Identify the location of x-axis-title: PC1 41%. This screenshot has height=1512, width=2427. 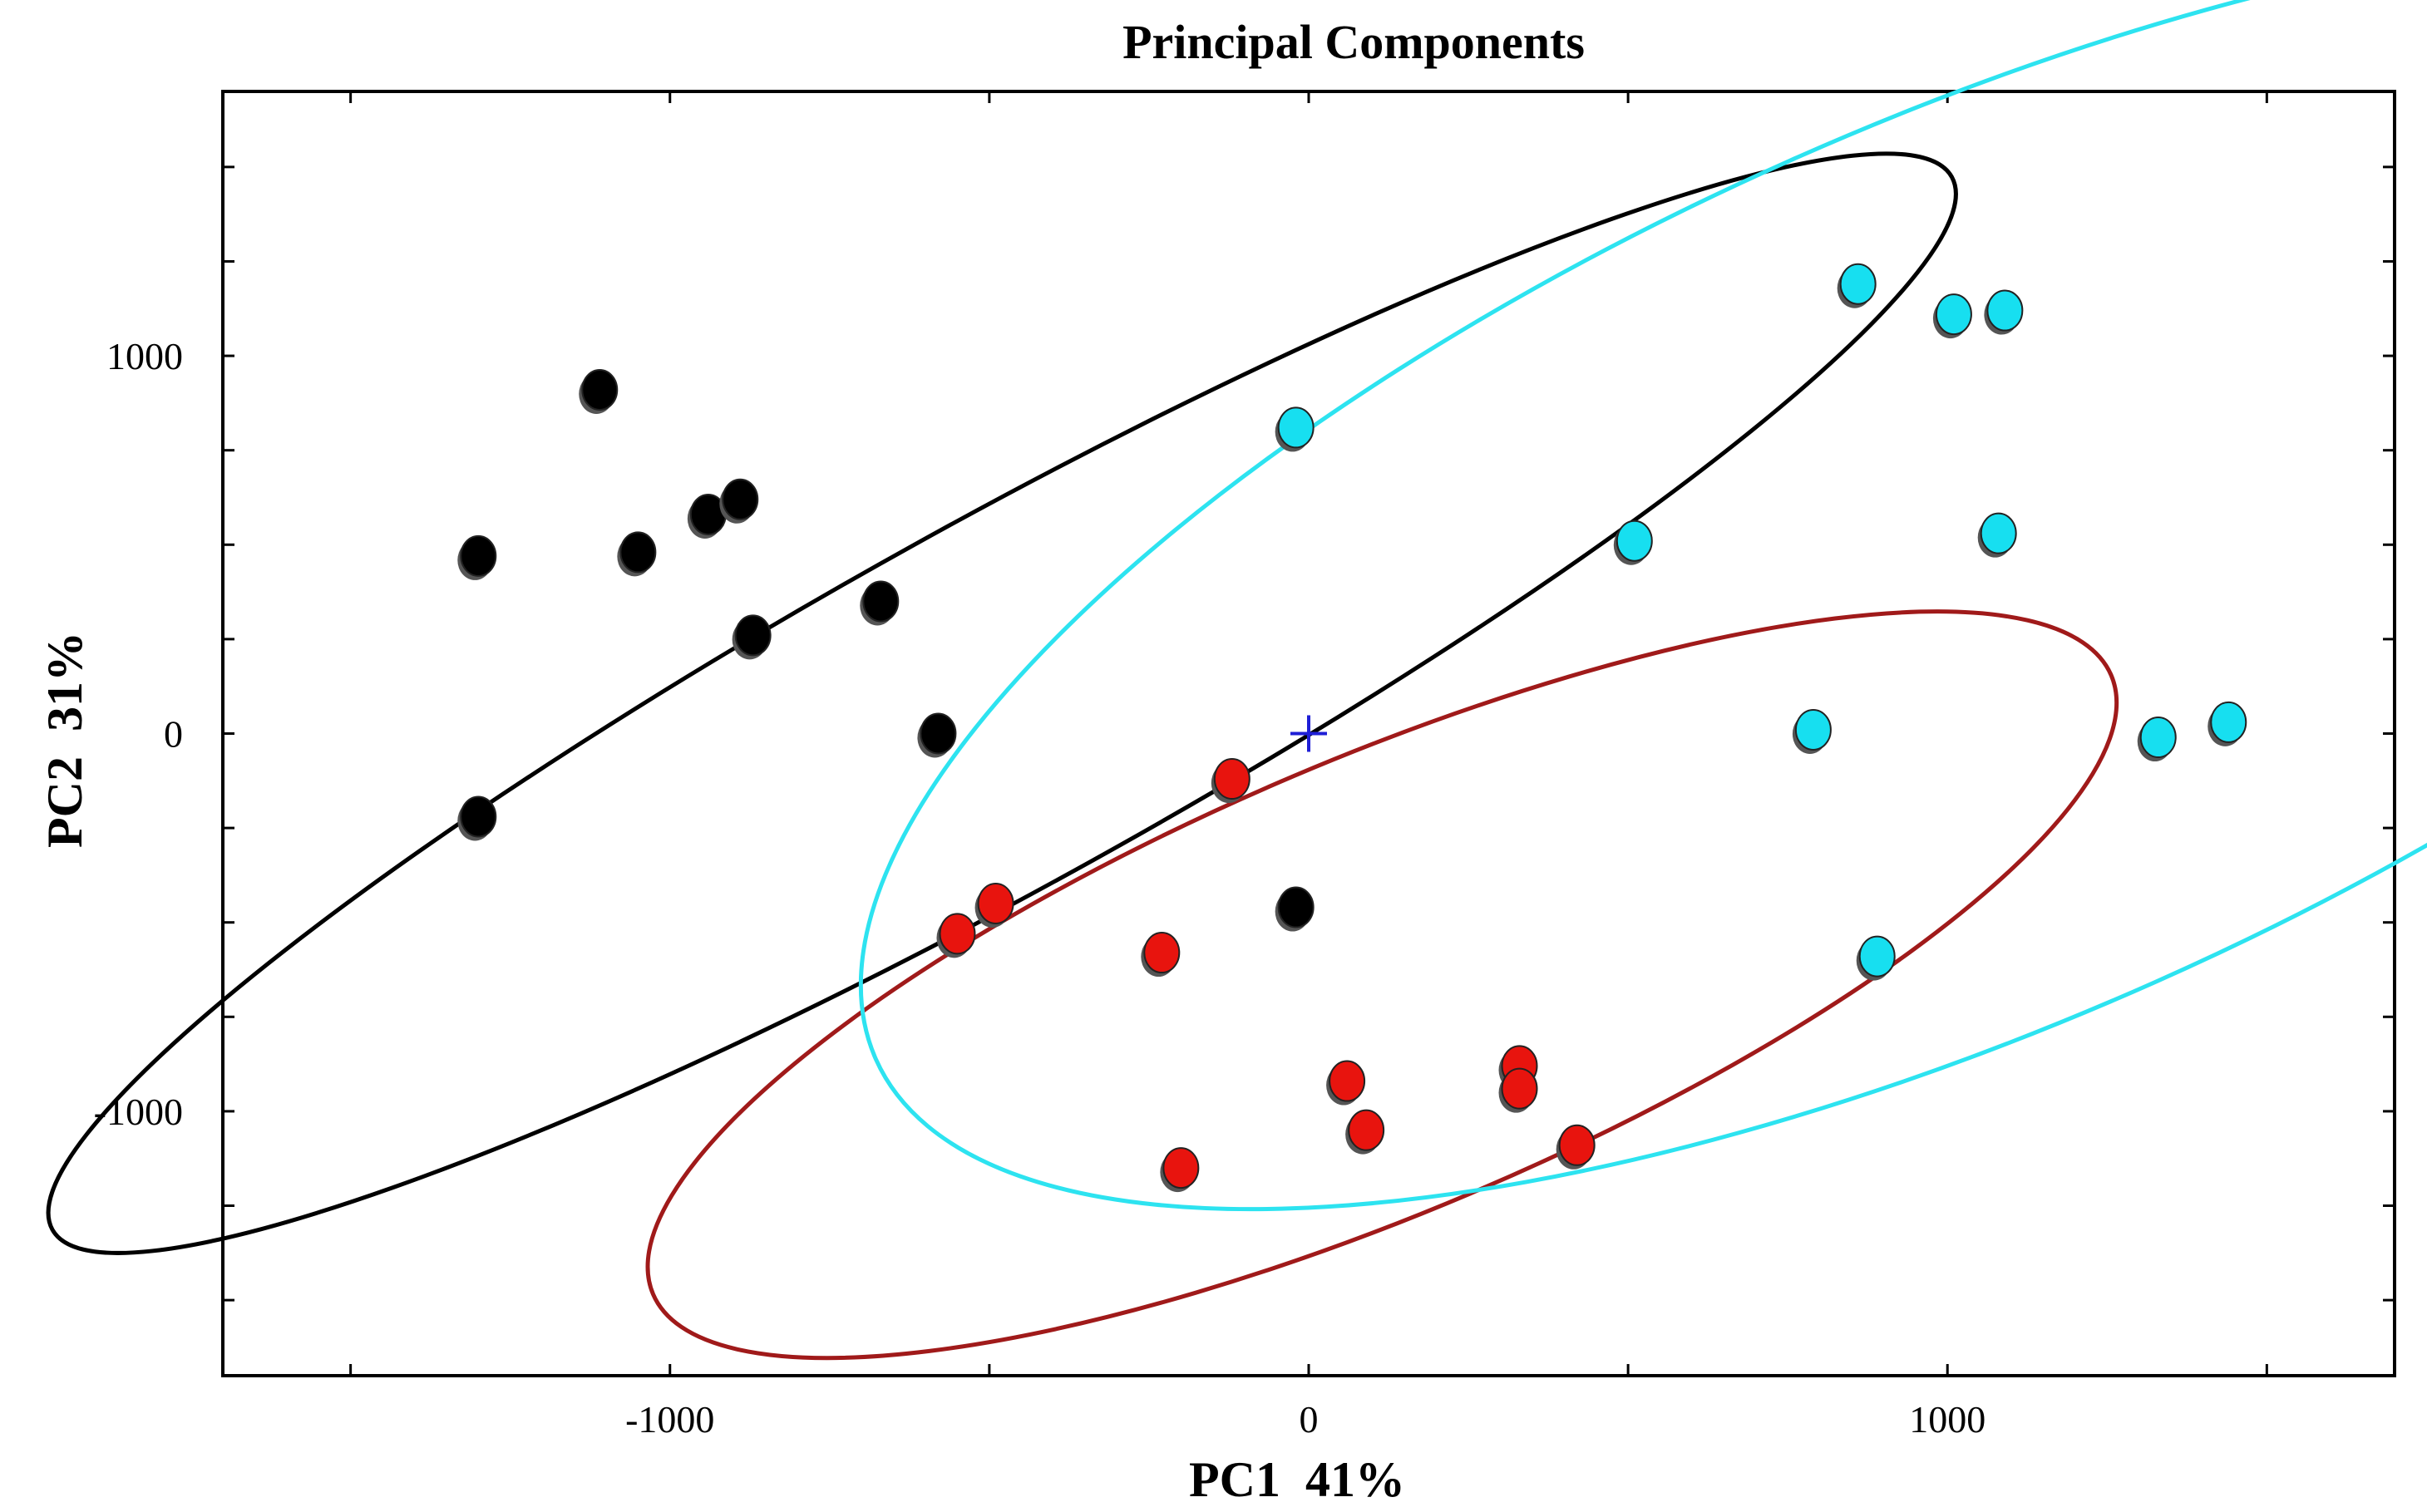
(1297, 1480).